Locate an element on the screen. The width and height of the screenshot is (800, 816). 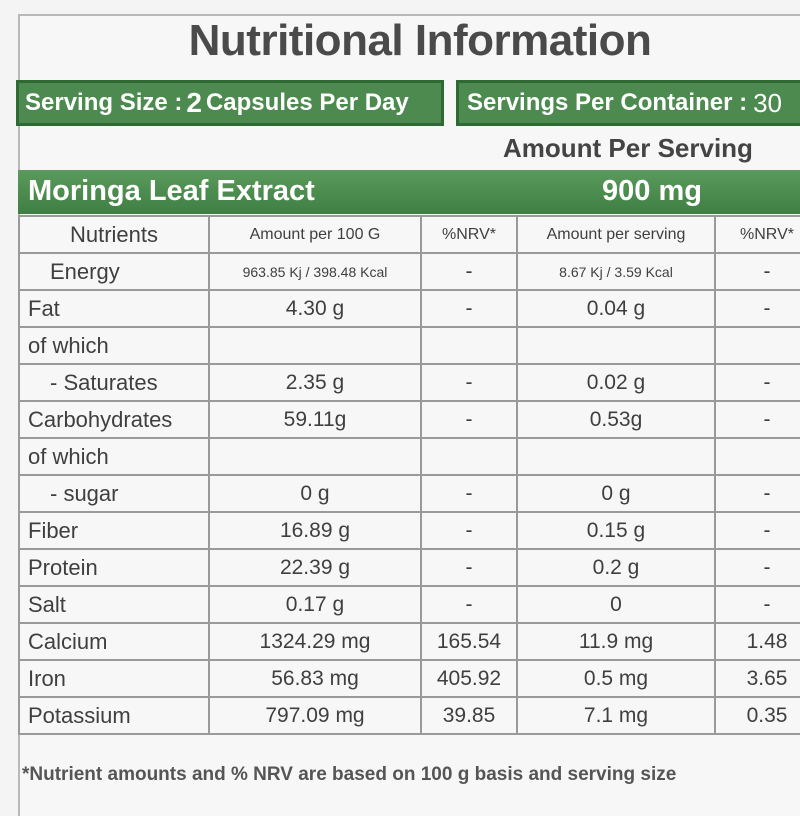
table-row: - Saturates 2.35 g -0.02 g- is located at coordinates (409, 382).